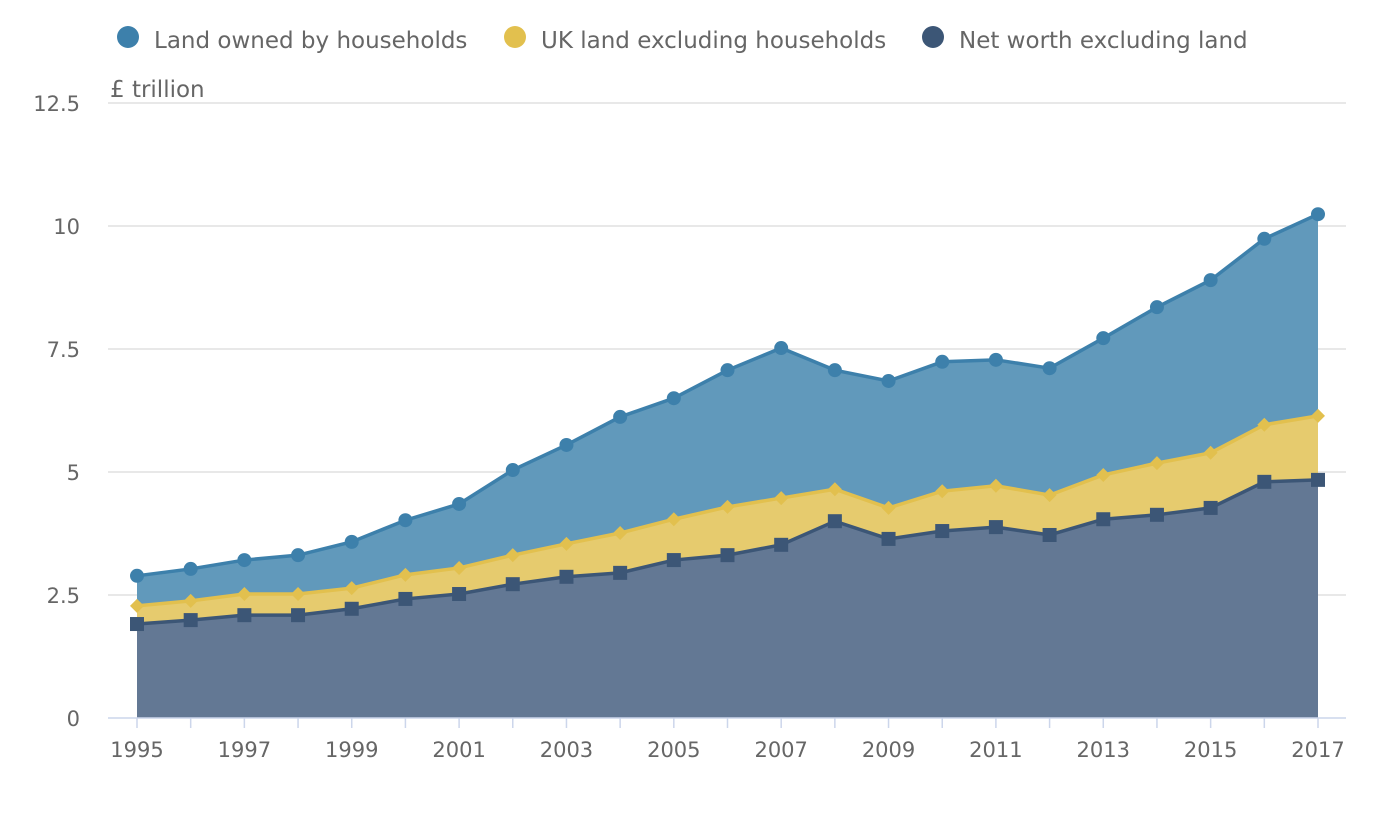 The height and width of the screenshot is (814, 1396). What do you see at coordinates (63, 350) in the screenshot?
I see `y-tick-label: 7.5` at bounding box center [63, 350].